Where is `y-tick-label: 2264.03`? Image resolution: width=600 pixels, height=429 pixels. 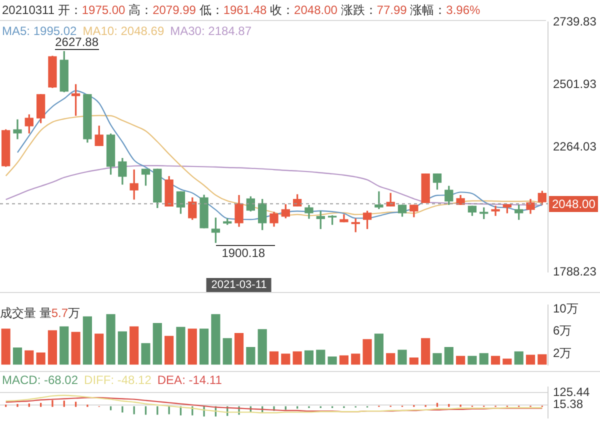 y-tick-label: 2264.03 is located at coordinates (575, 146).